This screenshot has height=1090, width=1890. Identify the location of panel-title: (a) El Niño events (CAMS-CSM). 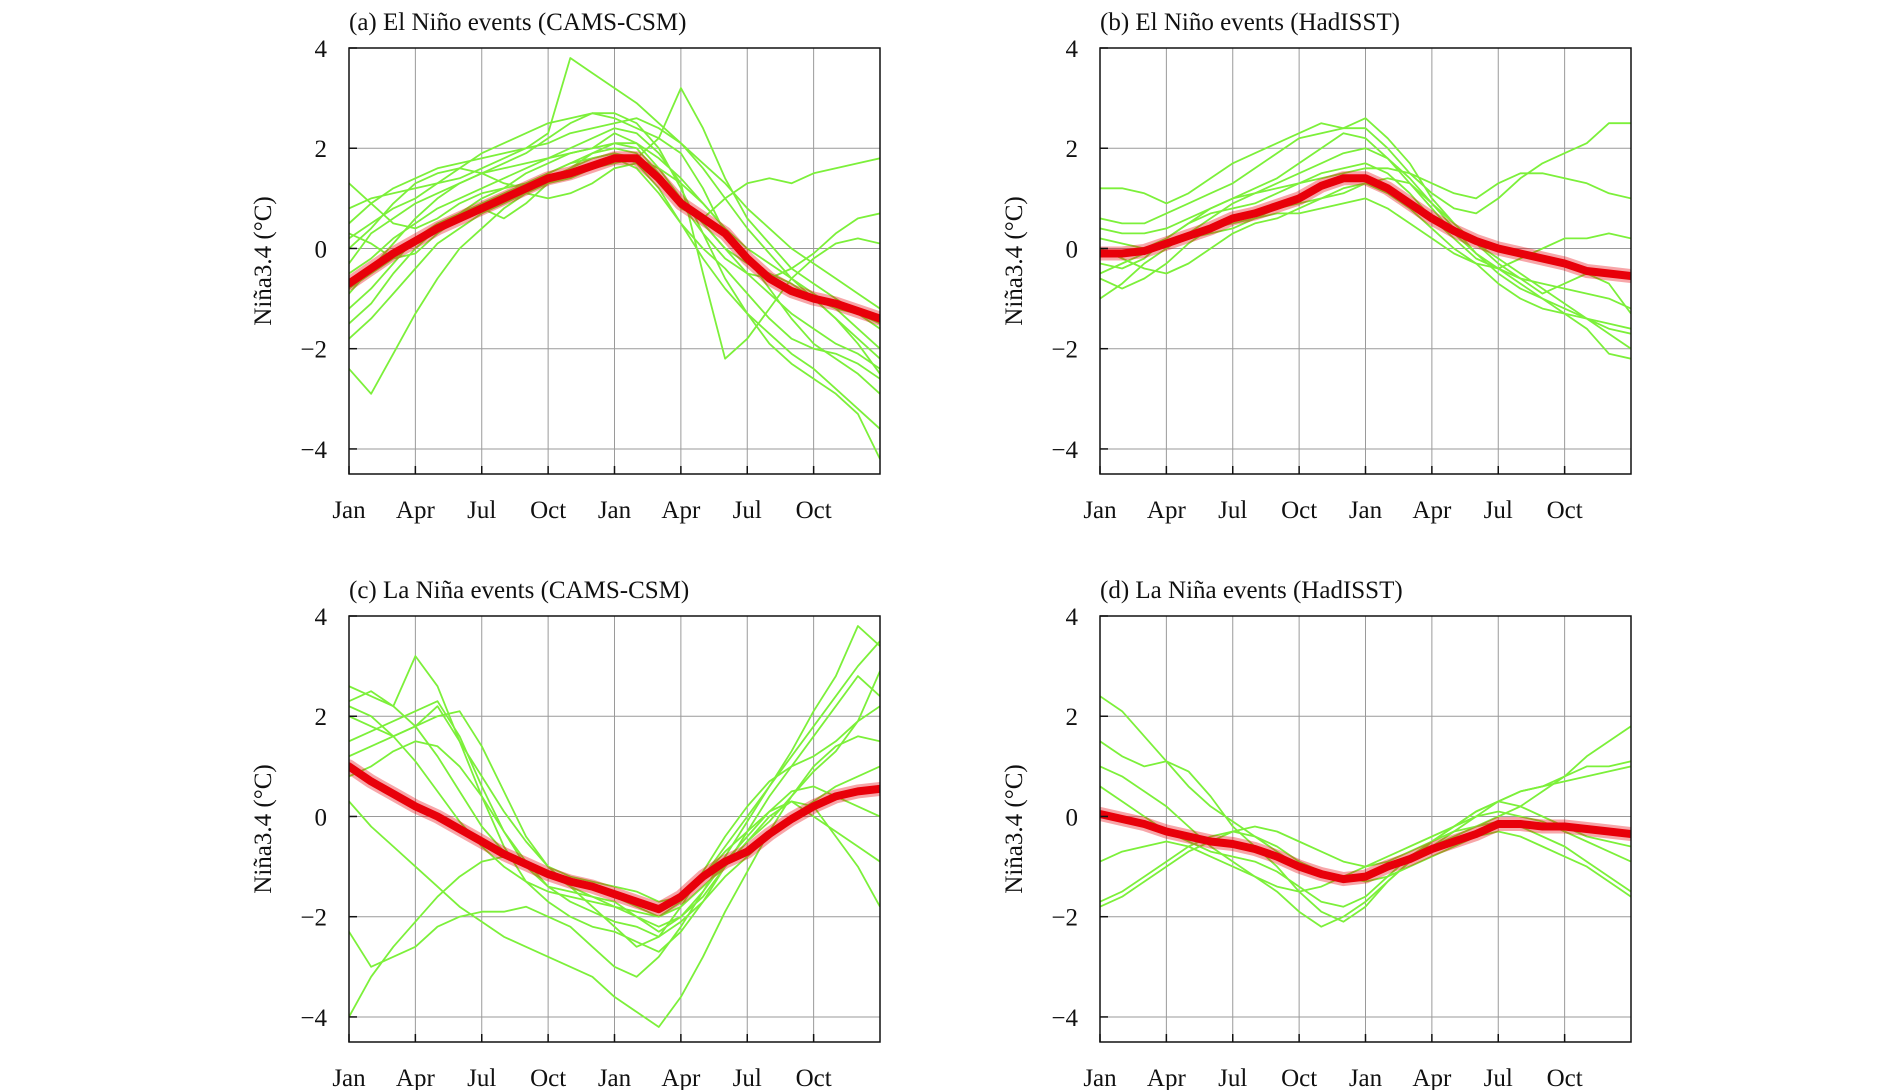
(517, 22).